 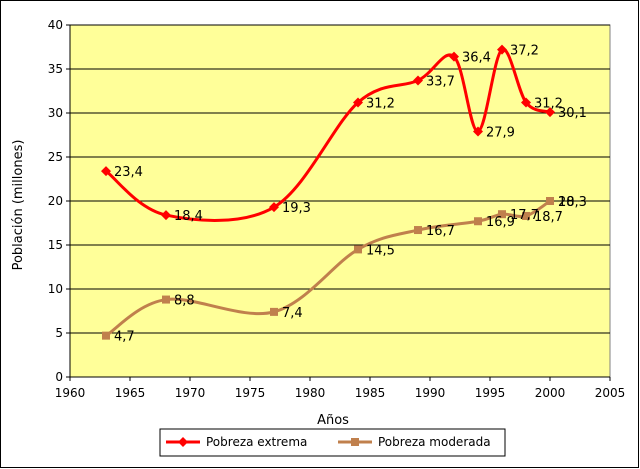 What do you see at coordinates (296, 208) in the screenshot?
I see `data-label: 19,3` at bounding box center [296, 208].